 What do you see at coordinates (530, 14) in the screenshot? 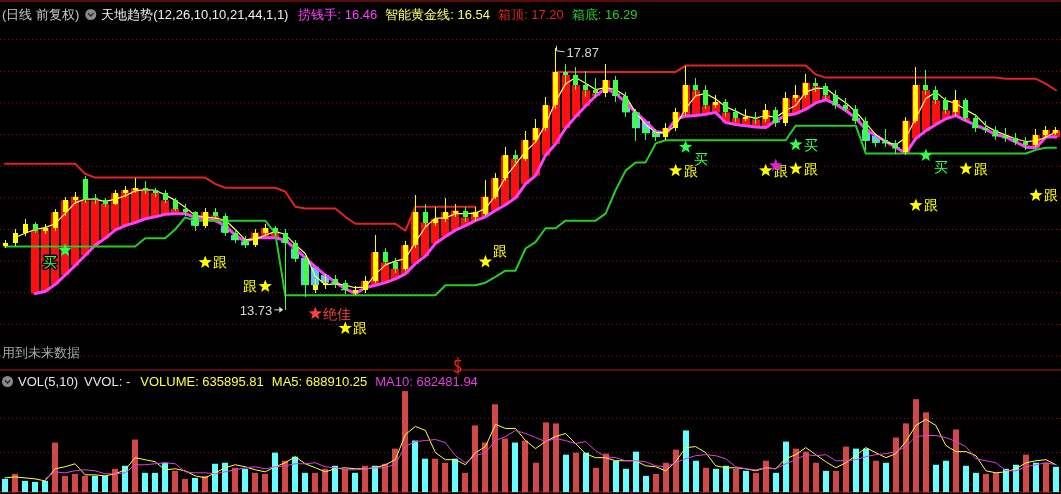
I see `text: 箱顶: 17.20` at bounding box center [530, 14].